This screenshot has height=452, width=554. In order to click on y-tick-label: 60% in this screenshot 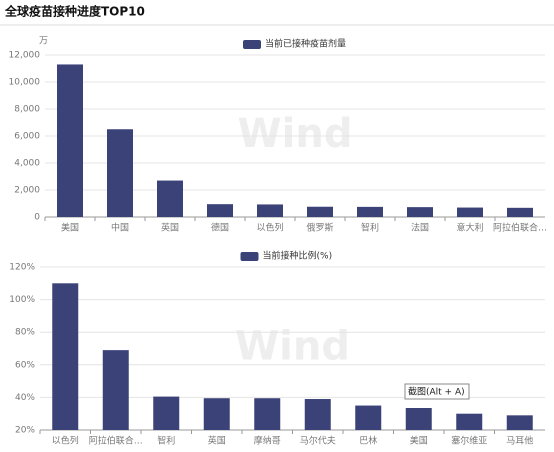, I will do `click(25, 365)`.